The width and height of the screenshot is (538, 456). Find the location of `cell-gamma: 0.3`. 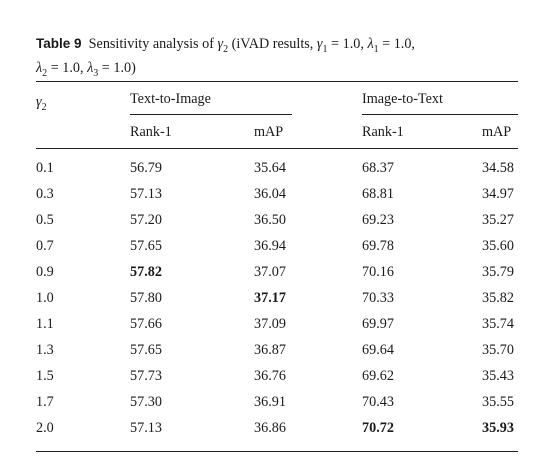

cell-gamma: 0.3 is located at coordinates (45, 194).